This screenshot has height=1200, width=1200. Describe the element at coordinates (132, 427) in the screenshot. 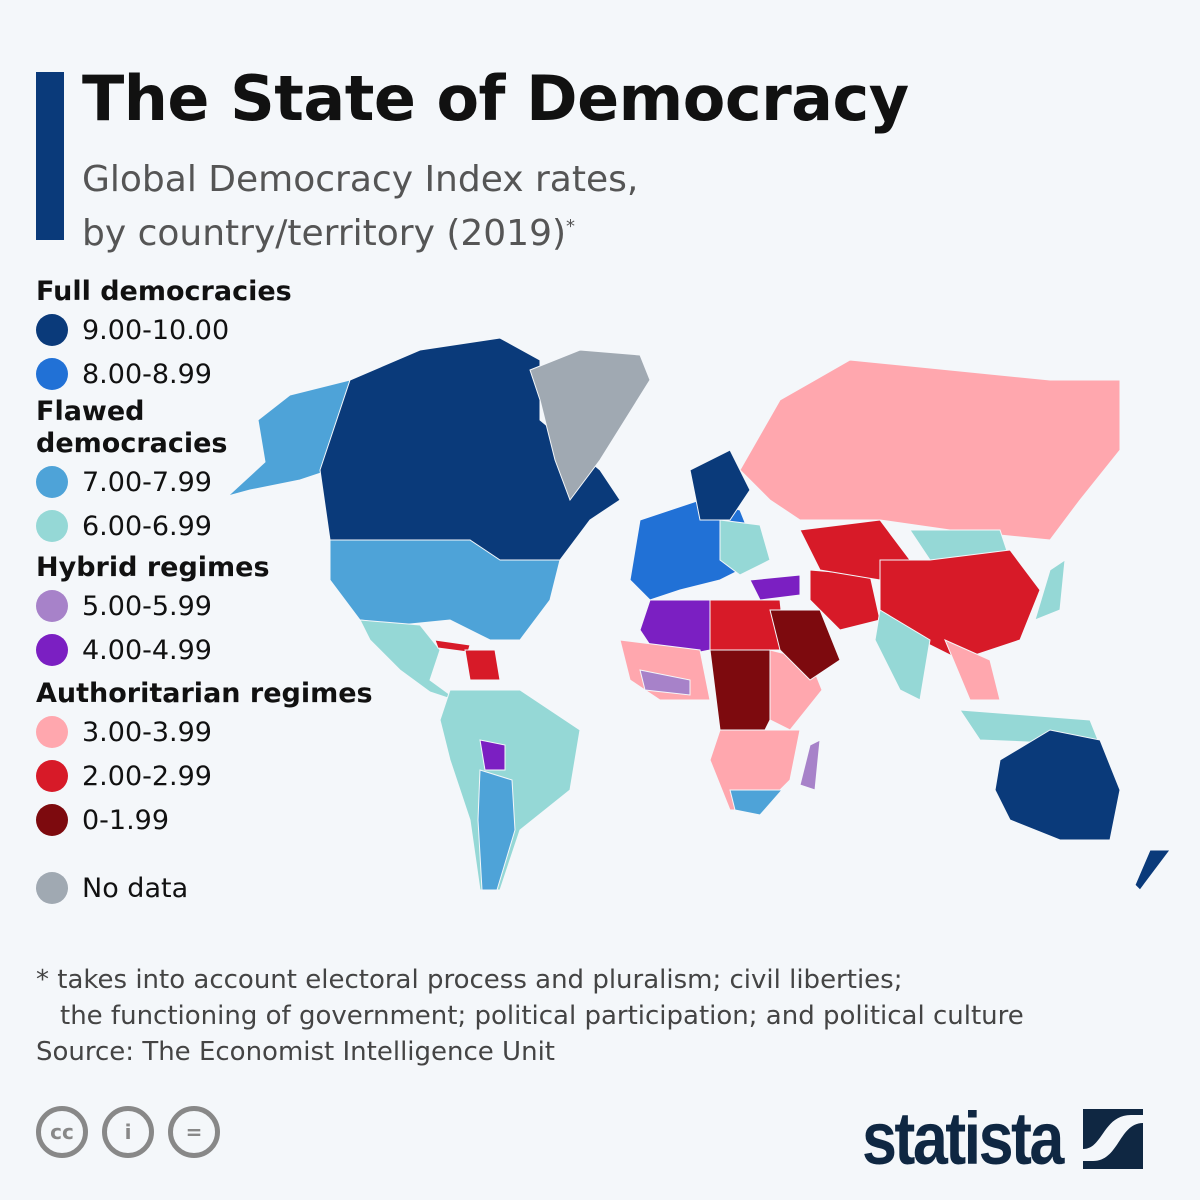

I see `legend-heading: Flawed democracies` at that location.